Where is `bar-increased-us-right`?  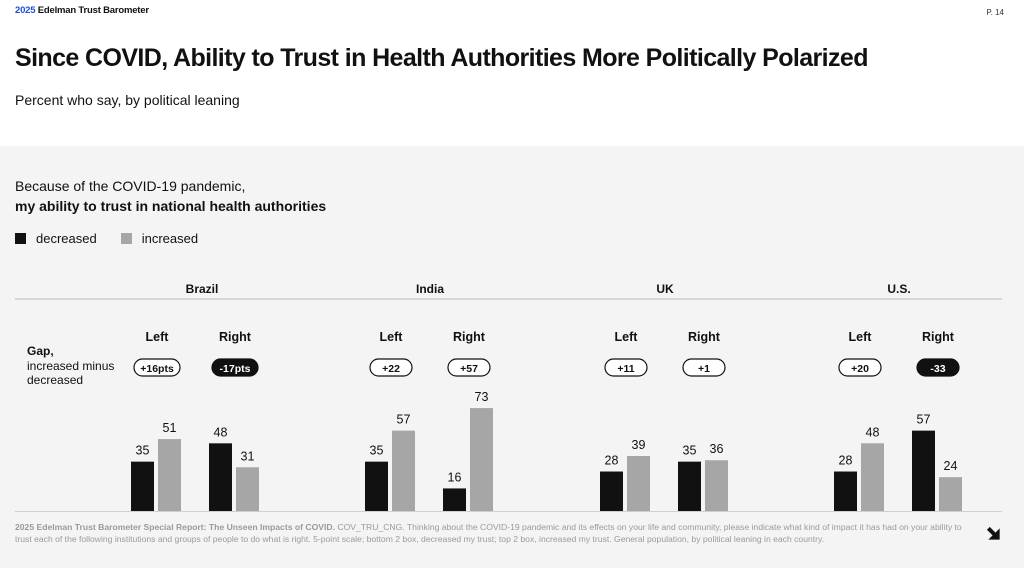
bar-increased-us-right is located at coordinates (950, 494).